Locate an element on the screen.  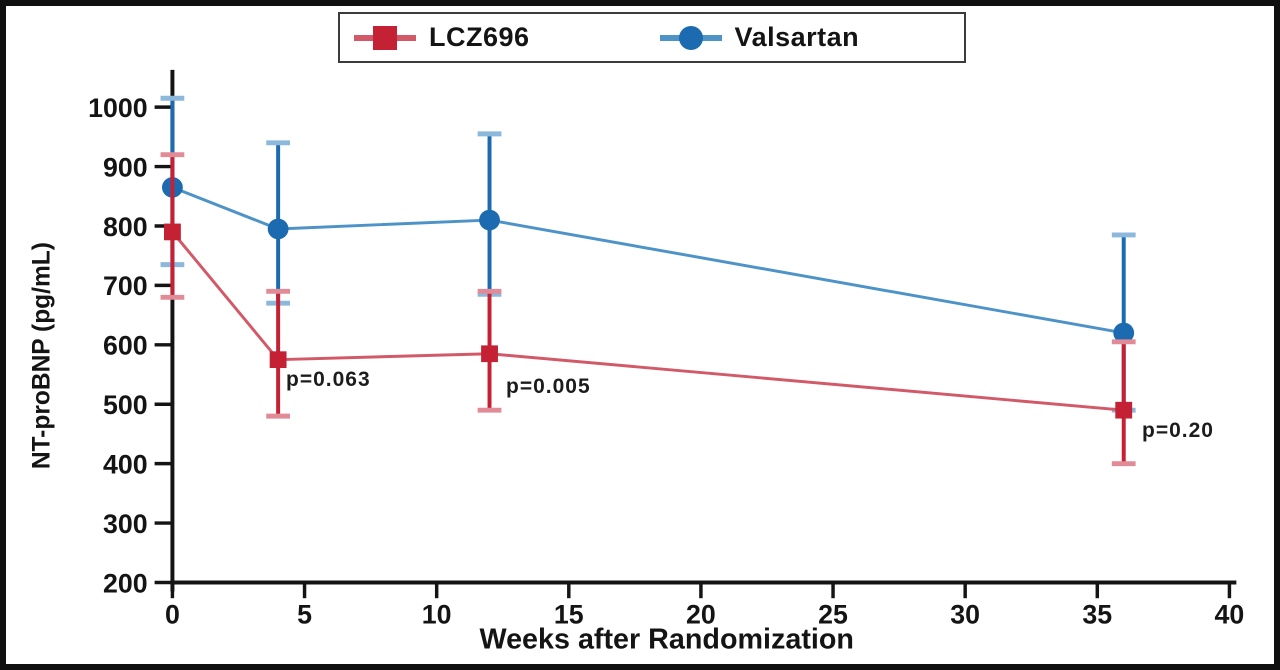
y-axis-title: NT-proBNP (pg/mL) is located at coordinates (41, 355).